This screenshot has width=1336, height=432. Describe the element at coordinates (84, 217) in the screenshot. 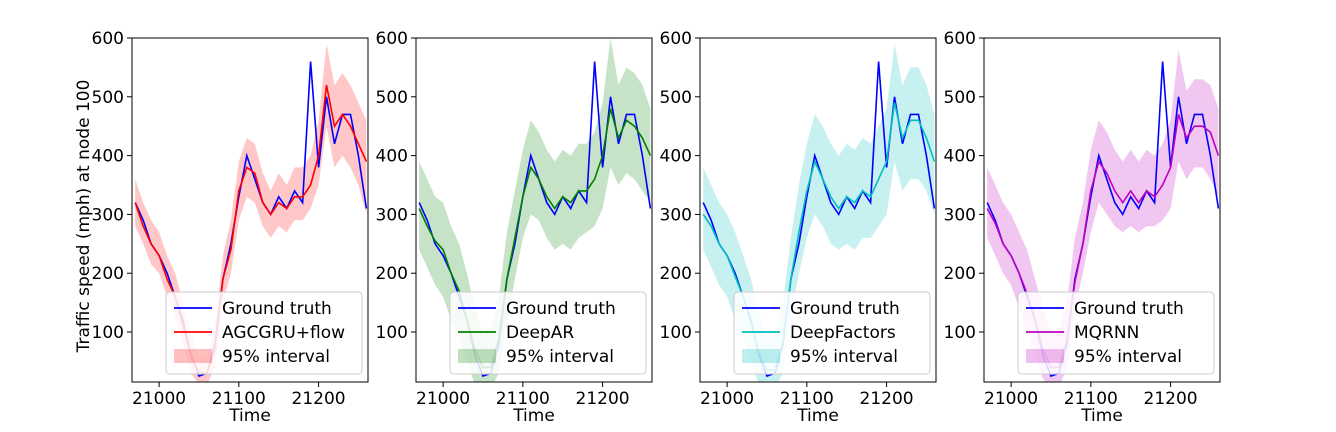

I see `y-axis-label: Traffic speed (mph) at node 100` at that location.